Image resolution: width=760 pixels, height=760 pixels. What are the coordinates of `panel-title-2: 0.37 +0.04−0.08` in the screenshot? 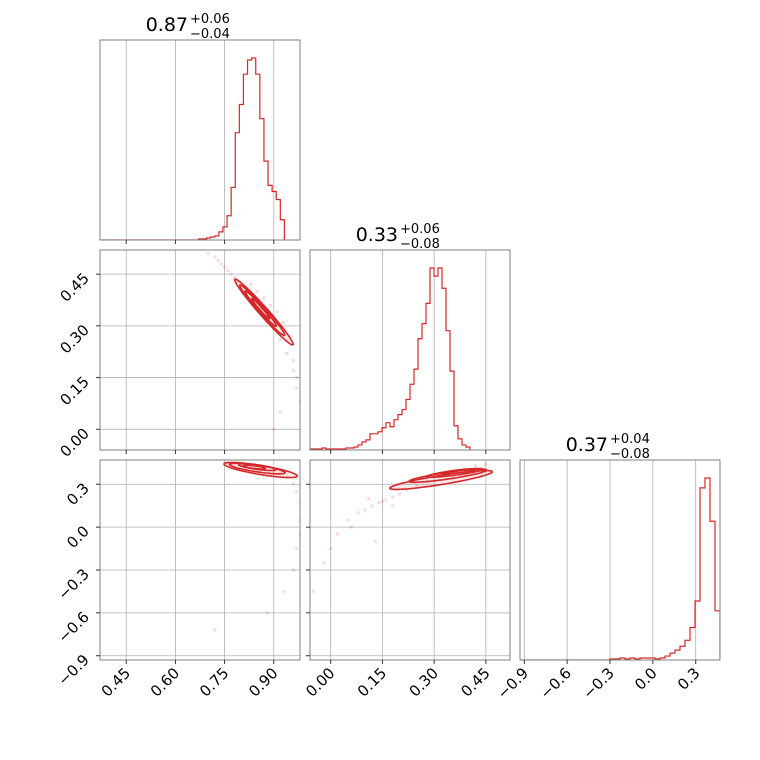 It's located at (608, 447).